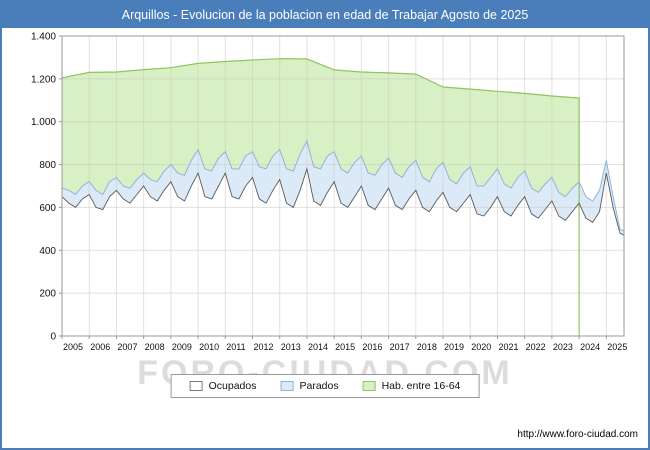 This screenshot has height=450, width=650. Describe the element at coordinates (617, 347) in the screenshot. I see `svg-text: 2025` at that location.